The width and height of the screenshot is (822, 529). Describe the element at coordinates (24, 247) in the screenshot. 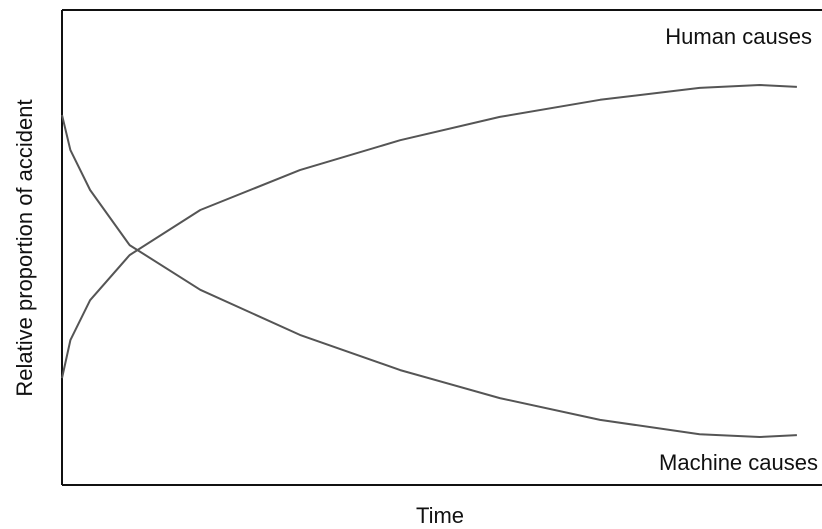

I see `y-axis-label: Relative proportion of accident` at that location.